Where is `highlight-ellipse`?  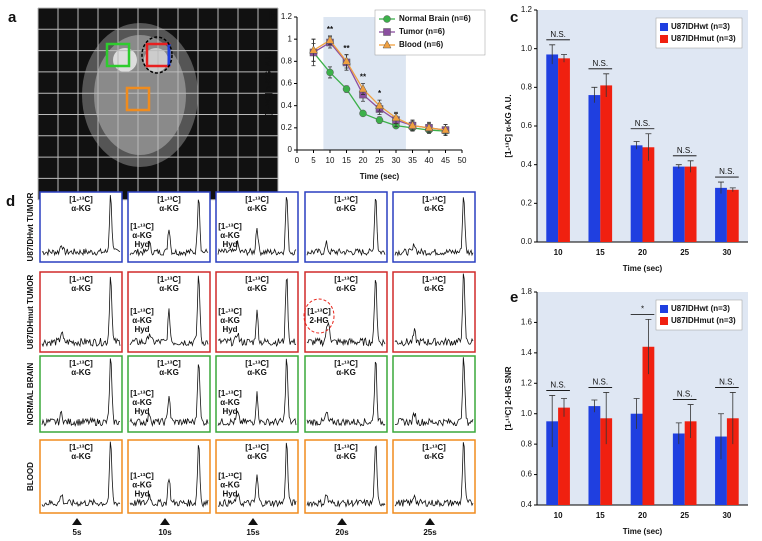
highlight-ellipse is located at coordinates (319, 316).